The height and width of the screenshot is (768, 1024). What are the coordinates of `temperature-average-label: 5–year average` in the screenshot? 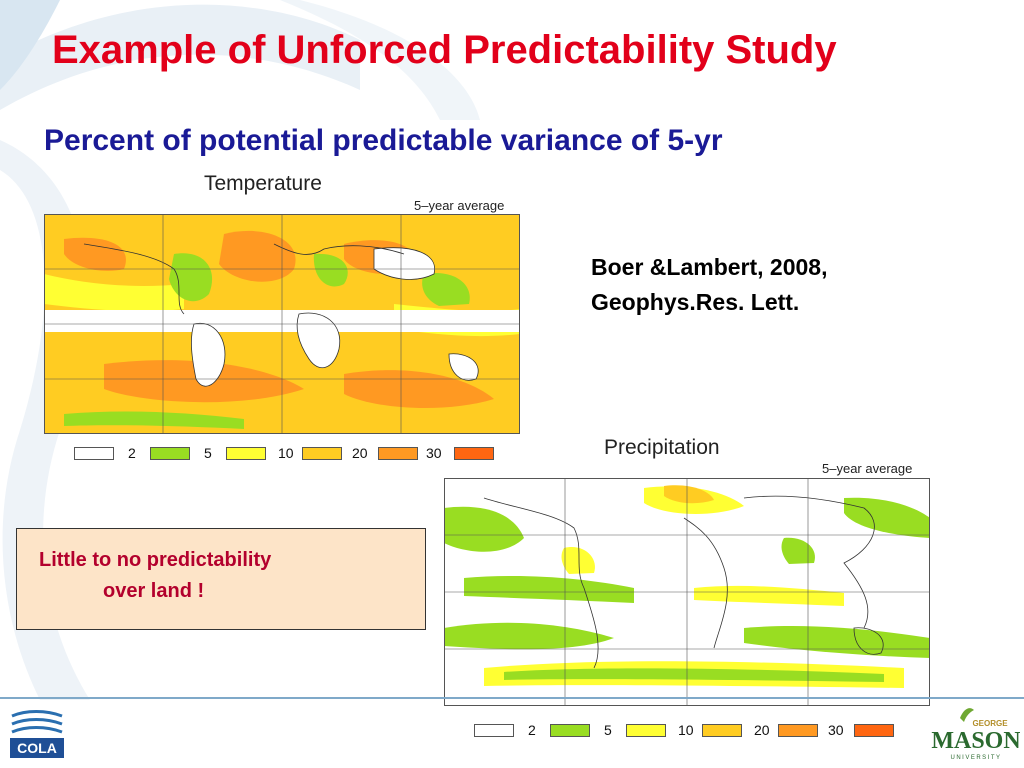 It's located at (459, 205).